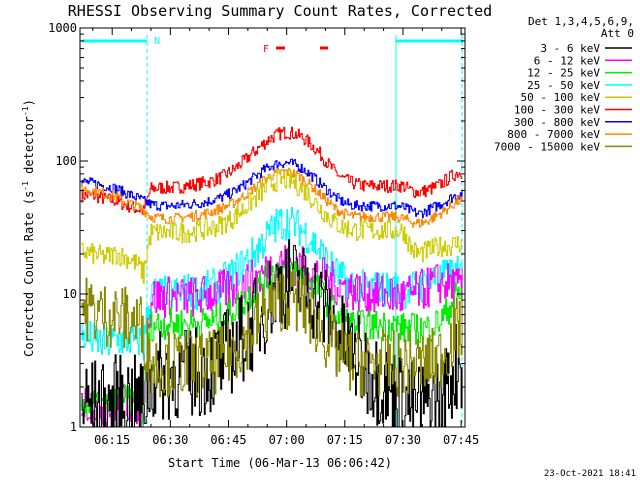  What do you see at coordinates (287, 440) in the screenshot?
I see `x-tick-label: 07:00` at bounding box center [287, 440].